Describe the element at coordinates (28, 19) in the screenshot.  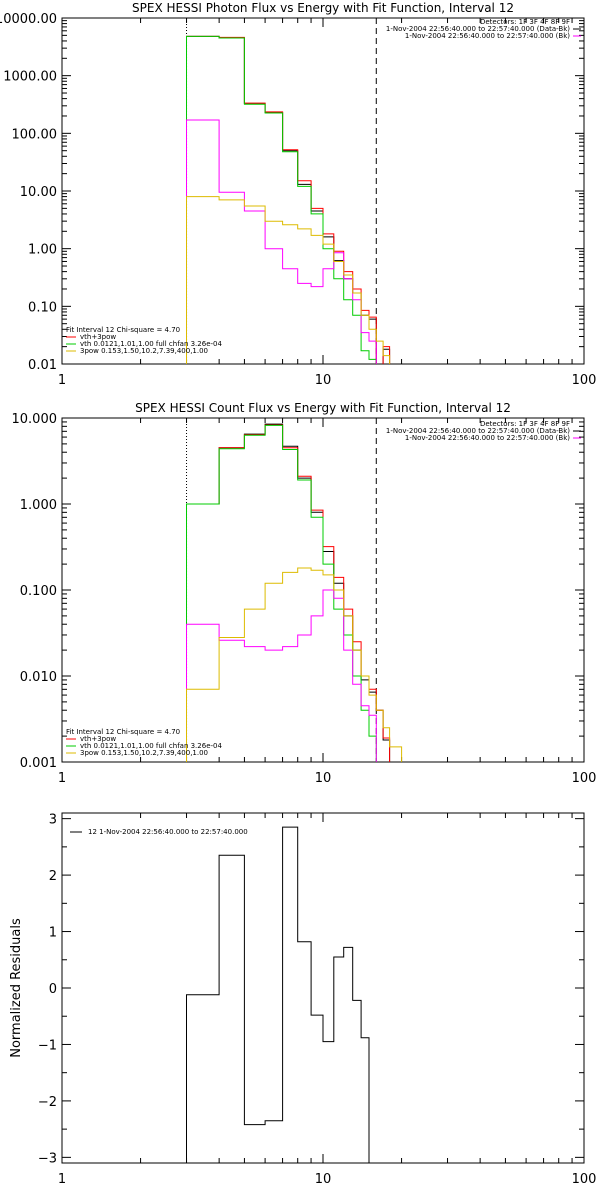
I see `y-tick-label: 10000.00` at that location.